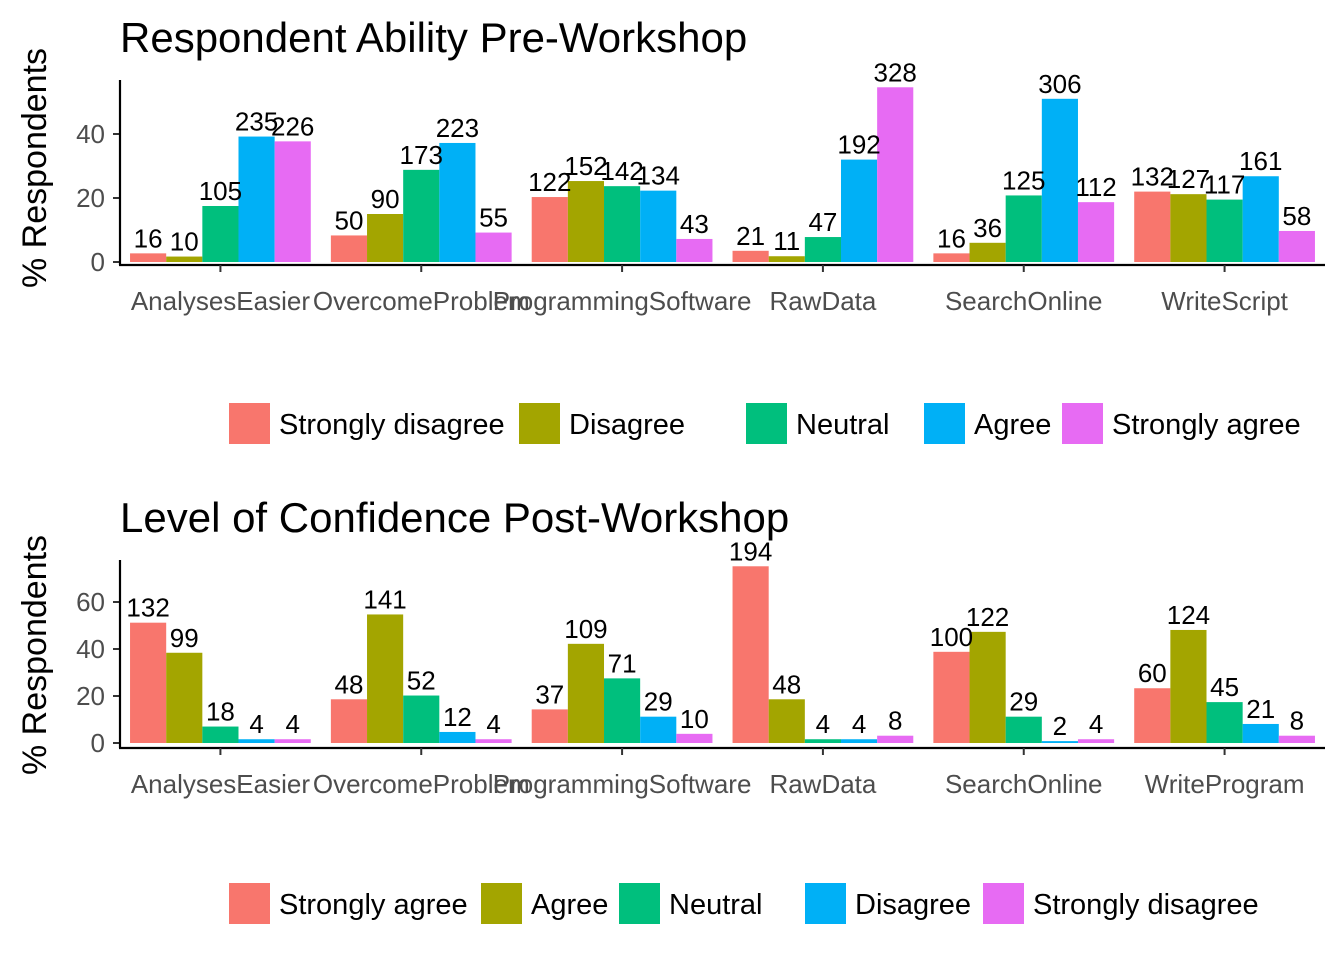 The height and width of the screenshot is (960, 1344). Describe the element at coordinates (951, 637) in the screenshot. I see `data-label: 100` at that location.